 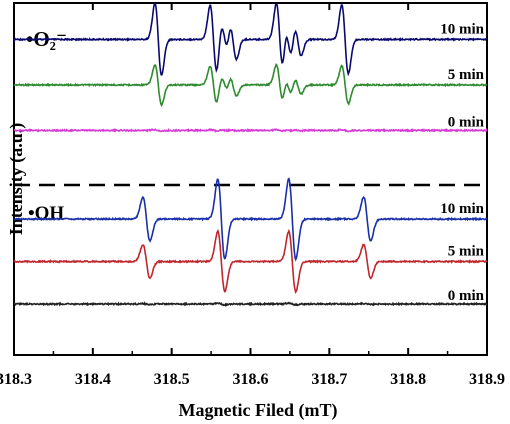 What do you see at coordinates (408, 379) in the screenshot?
I see `x-tick-label-5: 318.8` at bounding box center [408, 379].